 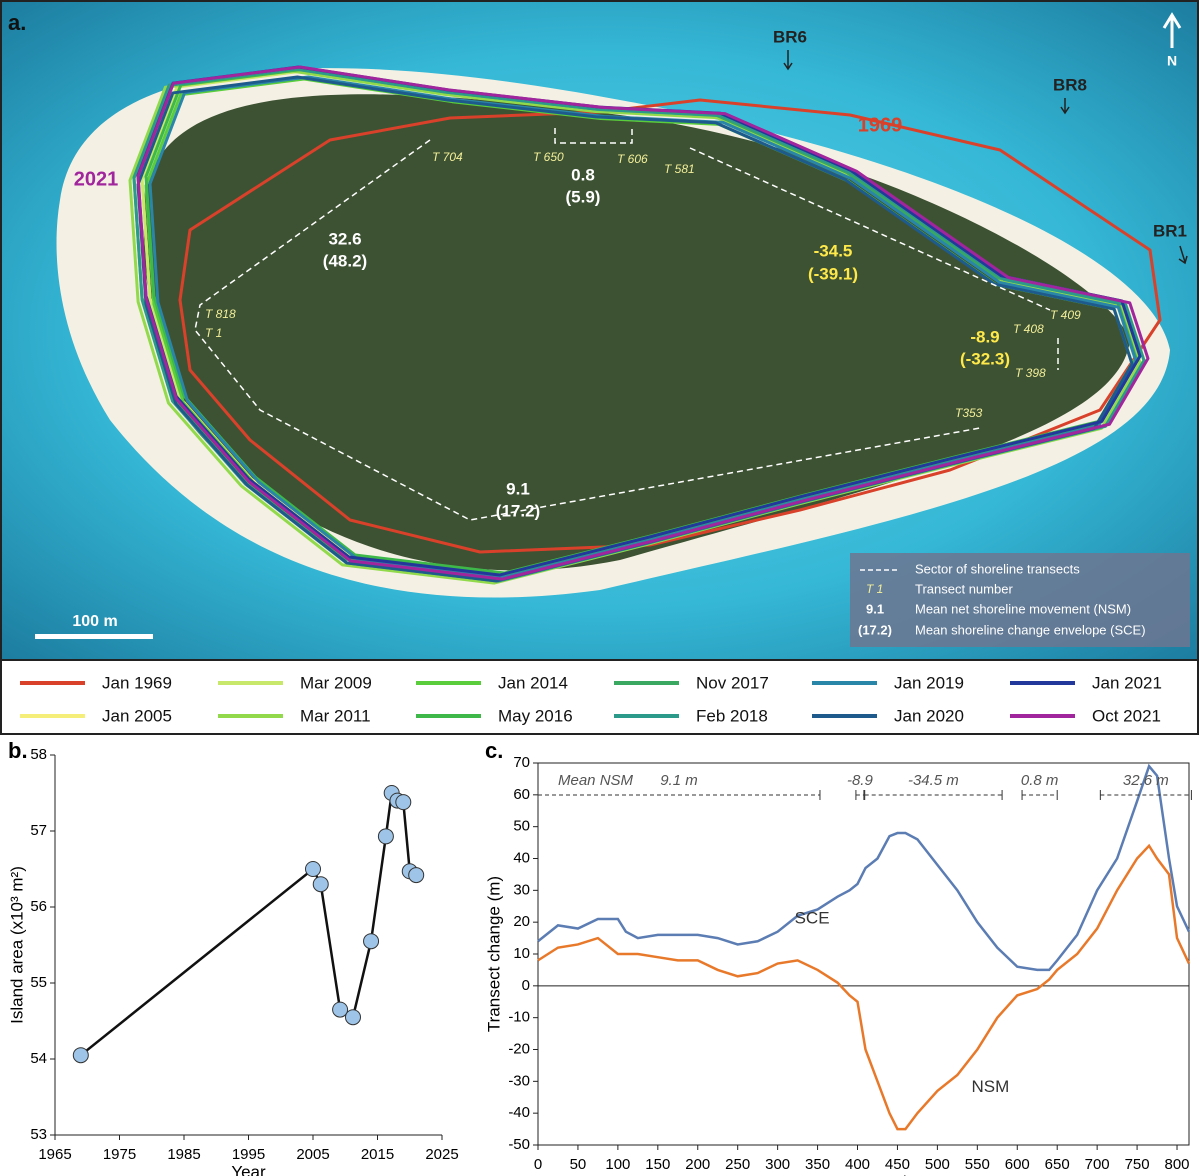 What do you see at coordinates (521, 921) in the screenshot?
I see `y-tick-label: 20` at bounding box center [521, 921].